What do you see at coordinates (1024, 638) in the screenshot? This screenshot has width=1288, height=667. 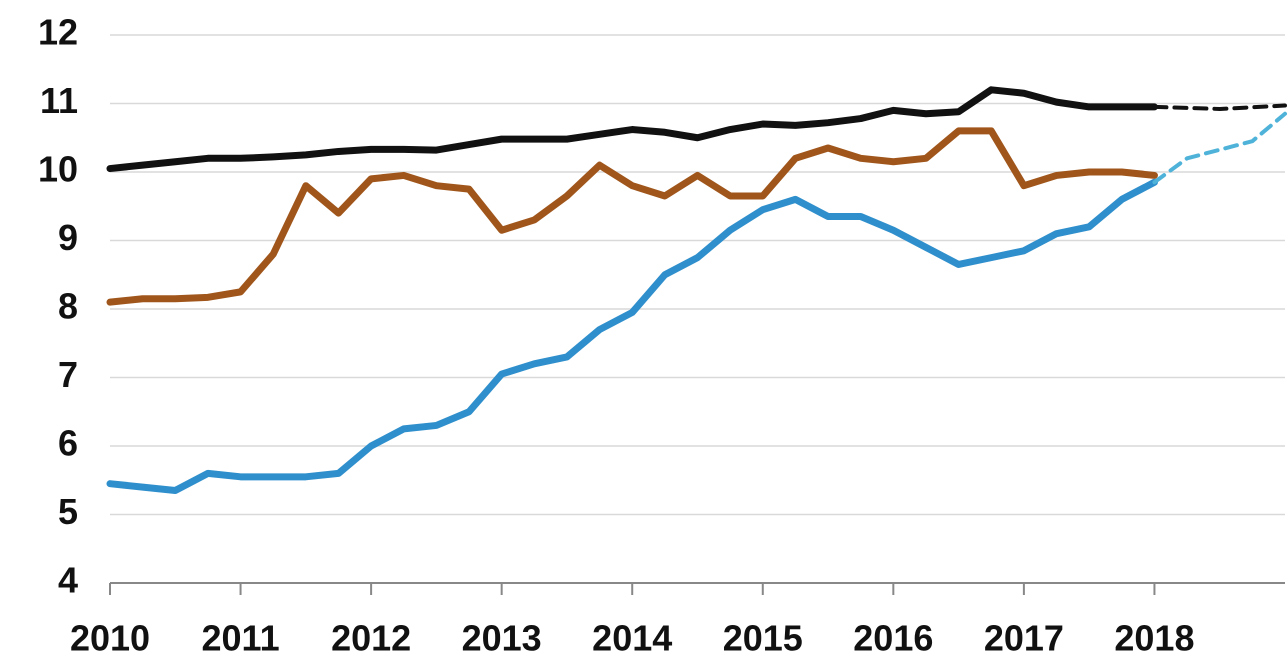 I see `x-tick-label: 2017` at bounding box center [1024, 638].